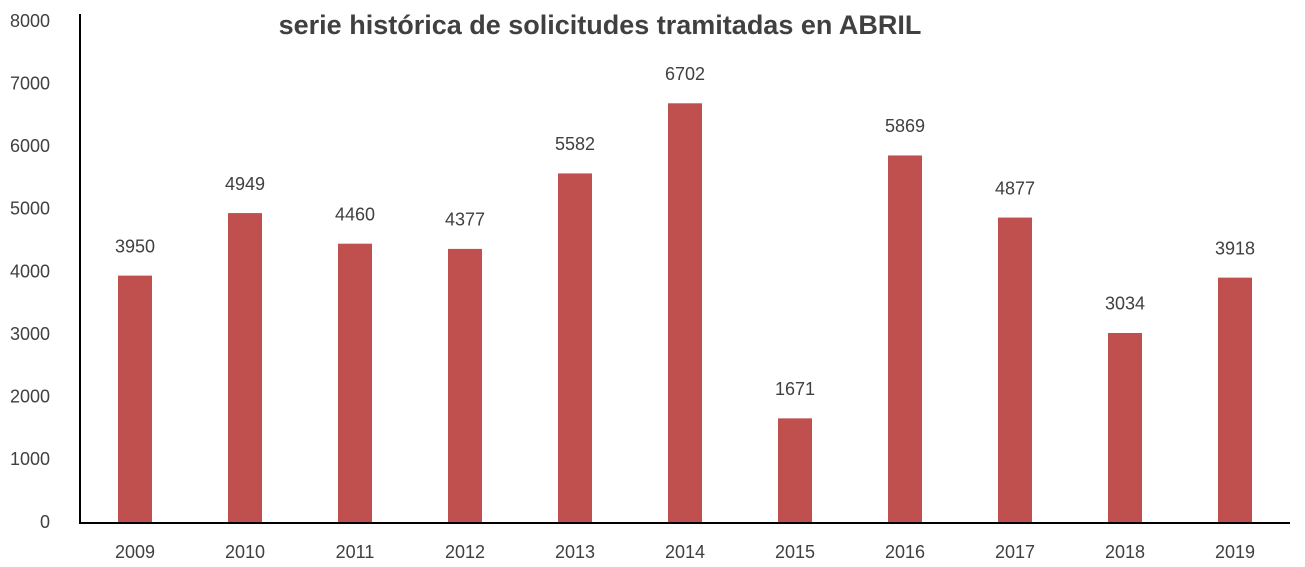  I want to click on data-label: 4460, so click(355, 214).